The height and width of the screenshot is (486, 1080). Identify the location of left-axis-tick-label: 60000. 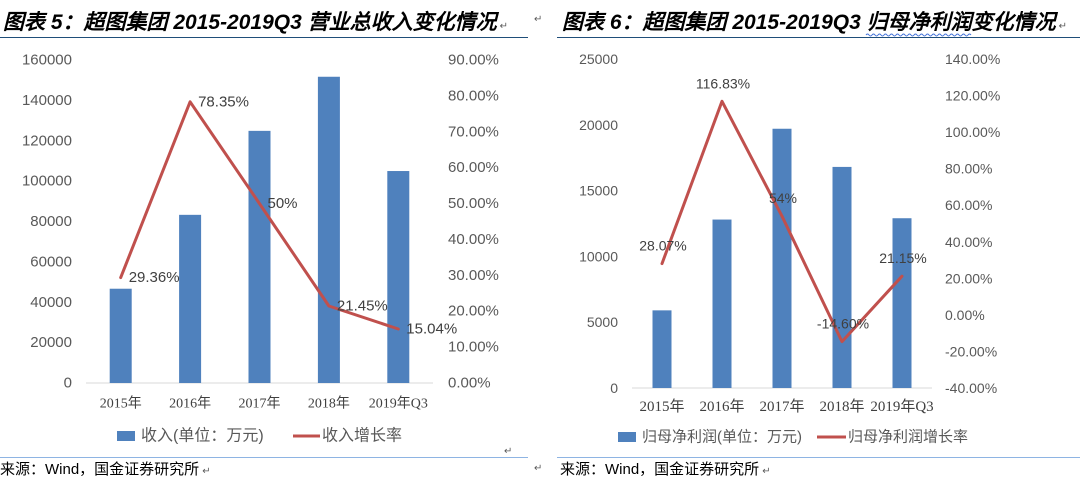
(51, 261).